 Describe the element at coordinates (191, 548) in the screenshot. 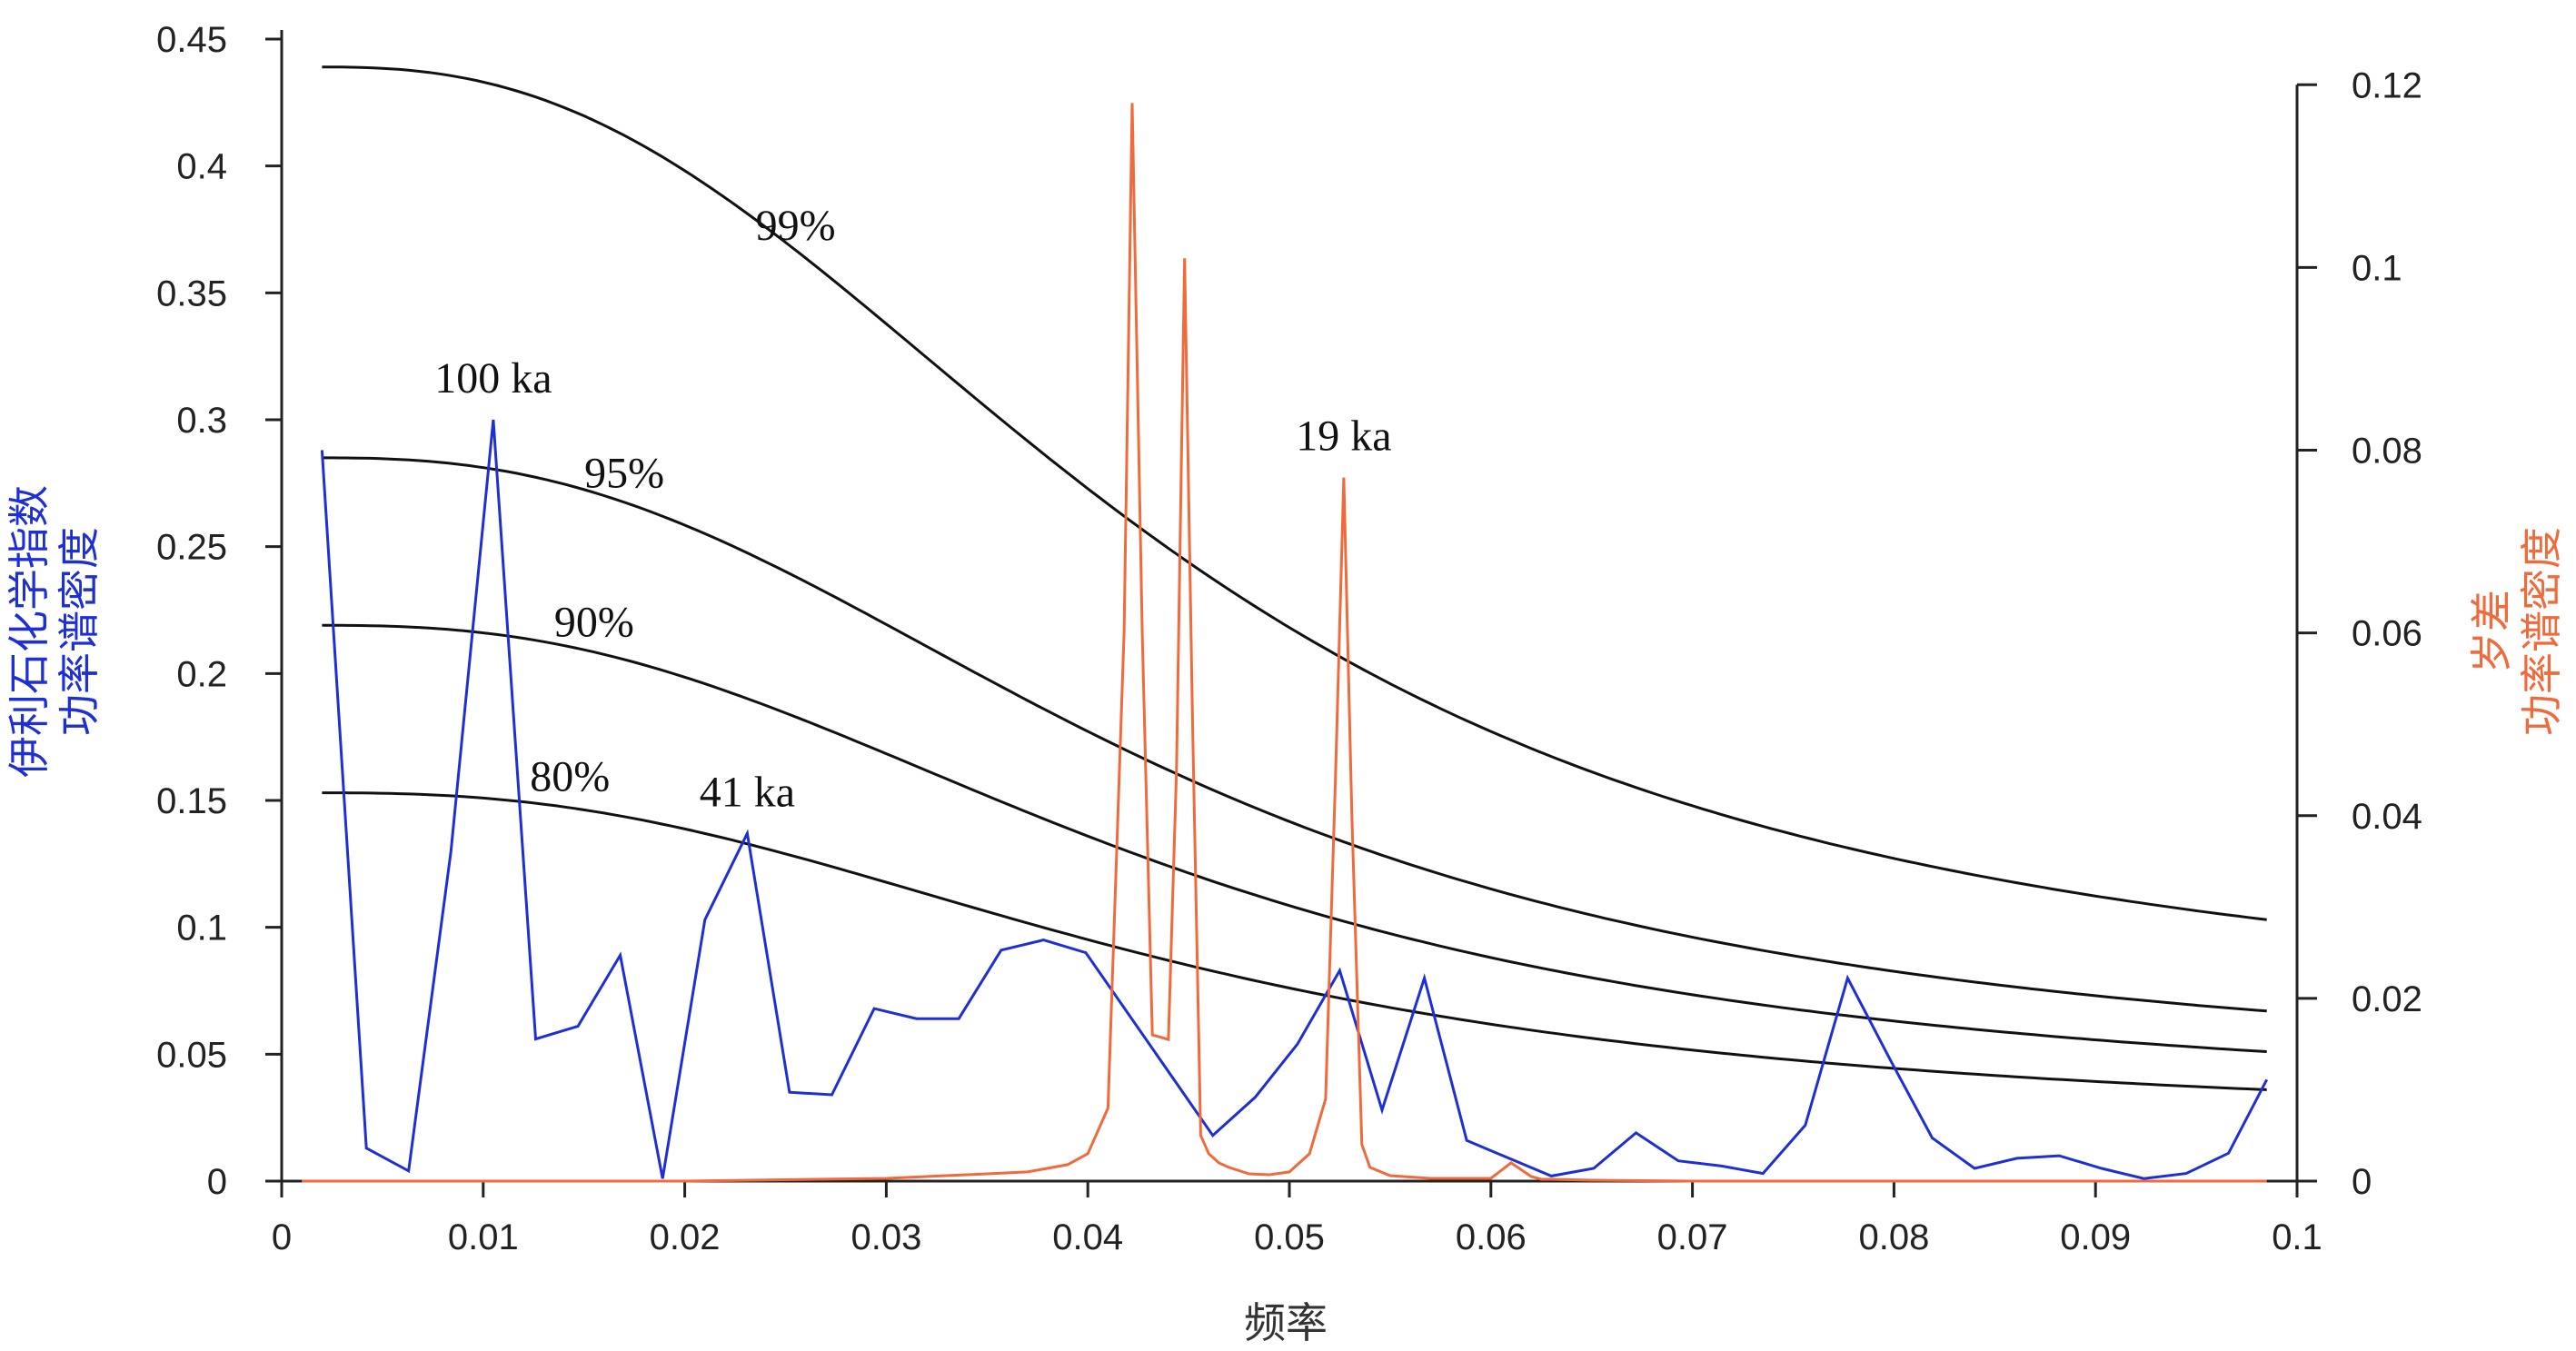

I see `left-tick-label: 0.25` at that location.